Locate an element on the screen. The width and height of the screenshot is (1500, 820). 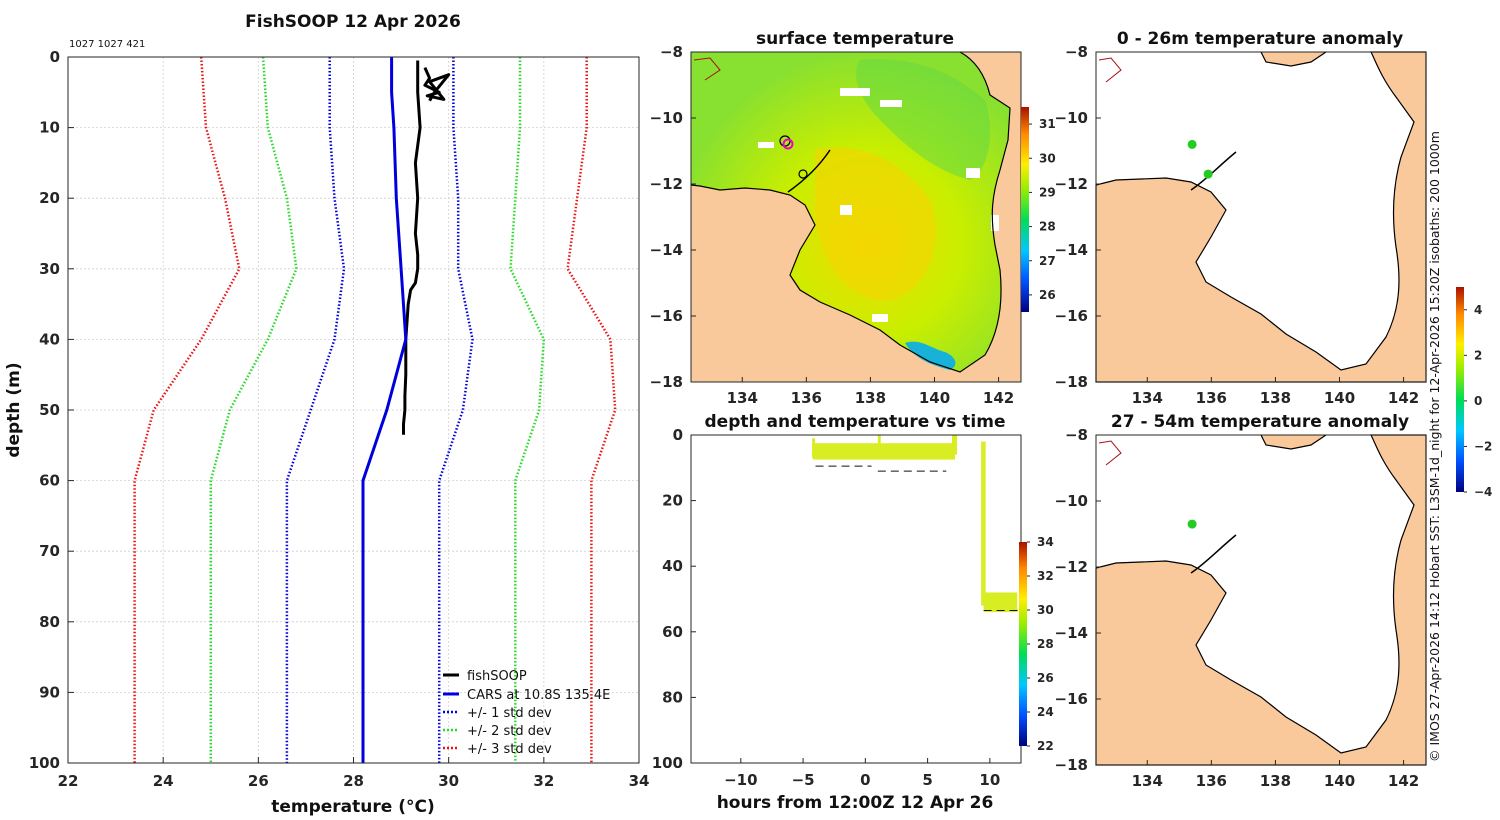
depth-time-marks is located at coordinates (916, 524).